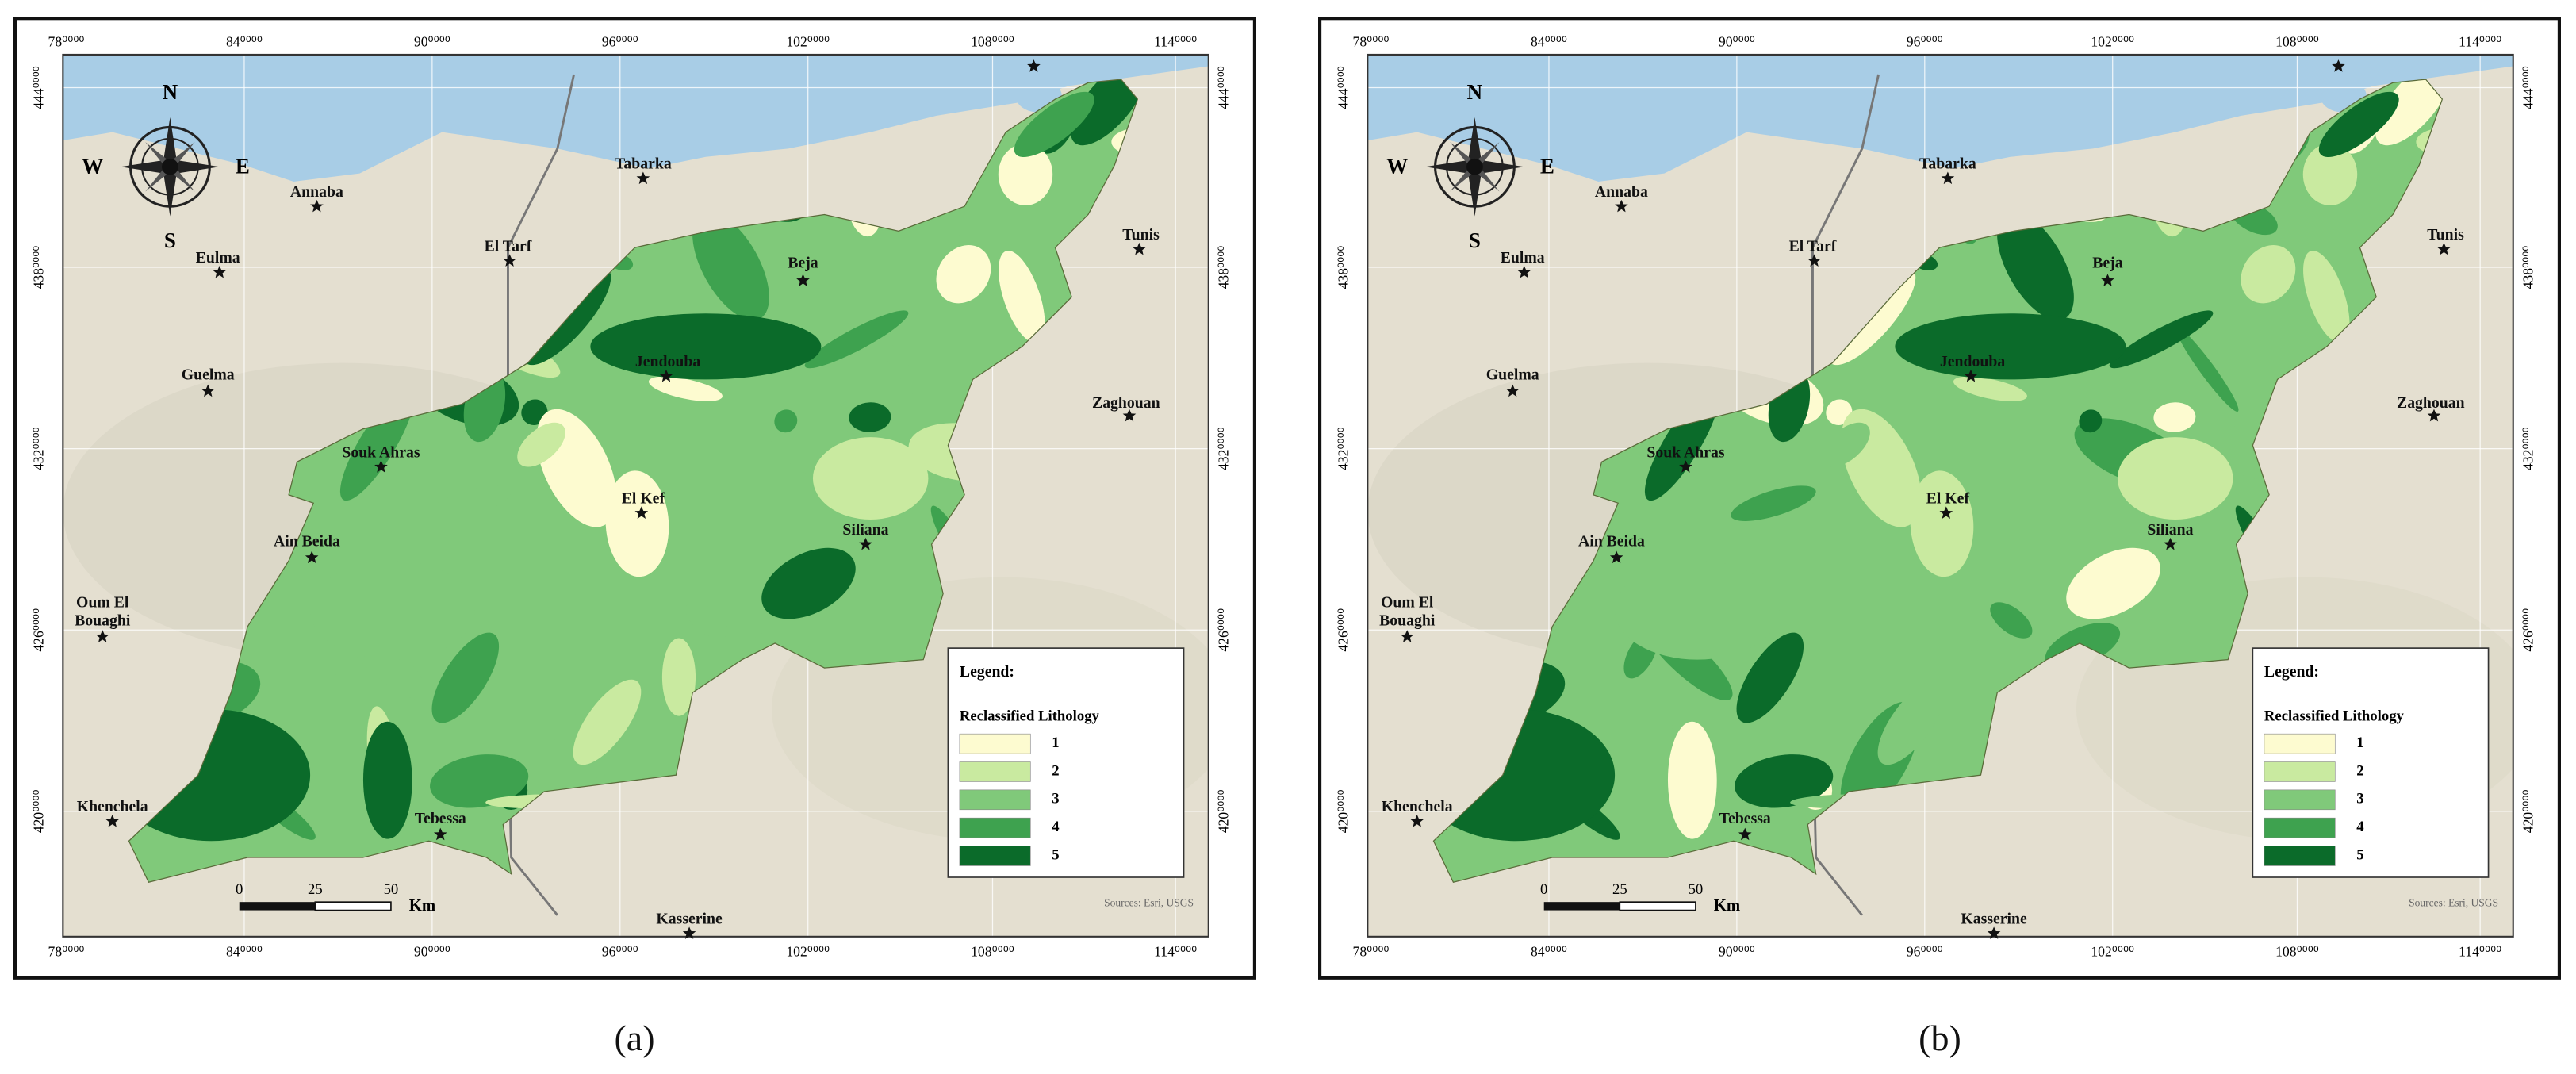 This screenshot has height=1074, width=2576. I want to click on city-label: Tebessa, so click(1745, 818).